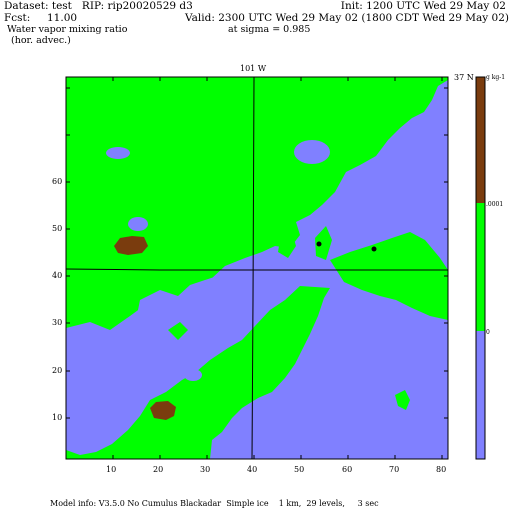 This screenshot has width=512, height=512. What do you see at coordinates (57, 181) in the screenshot?
I see `y-tick-label: 60` at bounding box center [57, 181].